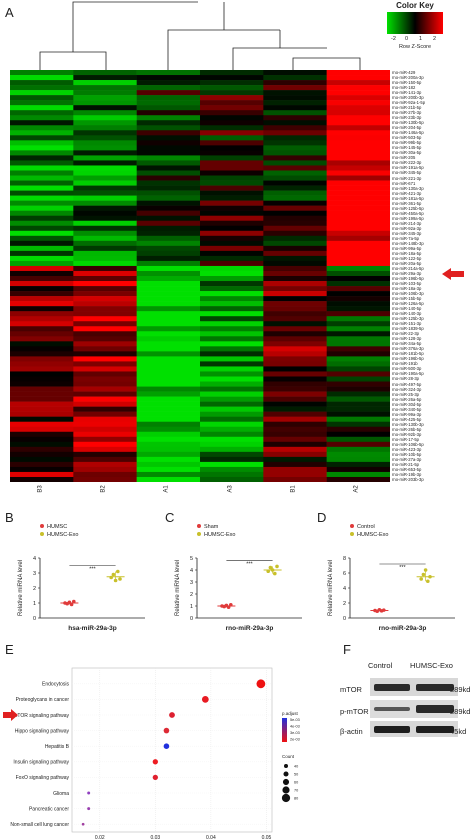 This screenshot has height=840, width=474. I want to click on pathway-dot, so click(155, 777).